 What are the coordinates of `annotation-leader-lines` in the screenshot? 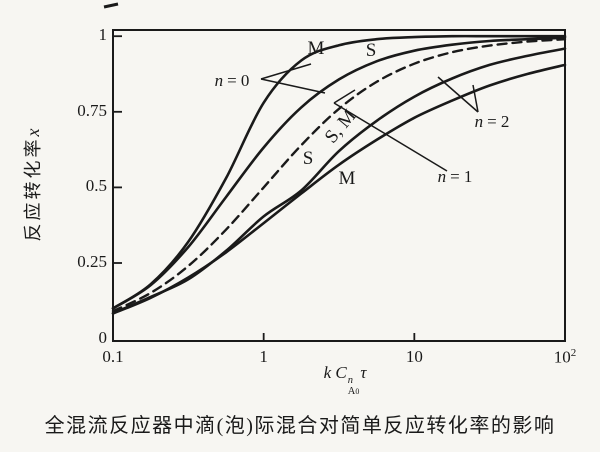 It's located at (369, 117).